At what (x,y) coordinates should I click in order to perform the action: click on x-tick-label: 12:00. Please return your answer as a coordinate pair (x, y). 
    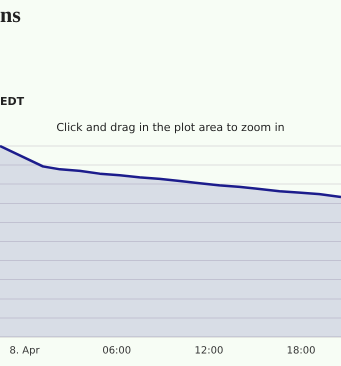
    Looking at the image, I should click on (209, 351).